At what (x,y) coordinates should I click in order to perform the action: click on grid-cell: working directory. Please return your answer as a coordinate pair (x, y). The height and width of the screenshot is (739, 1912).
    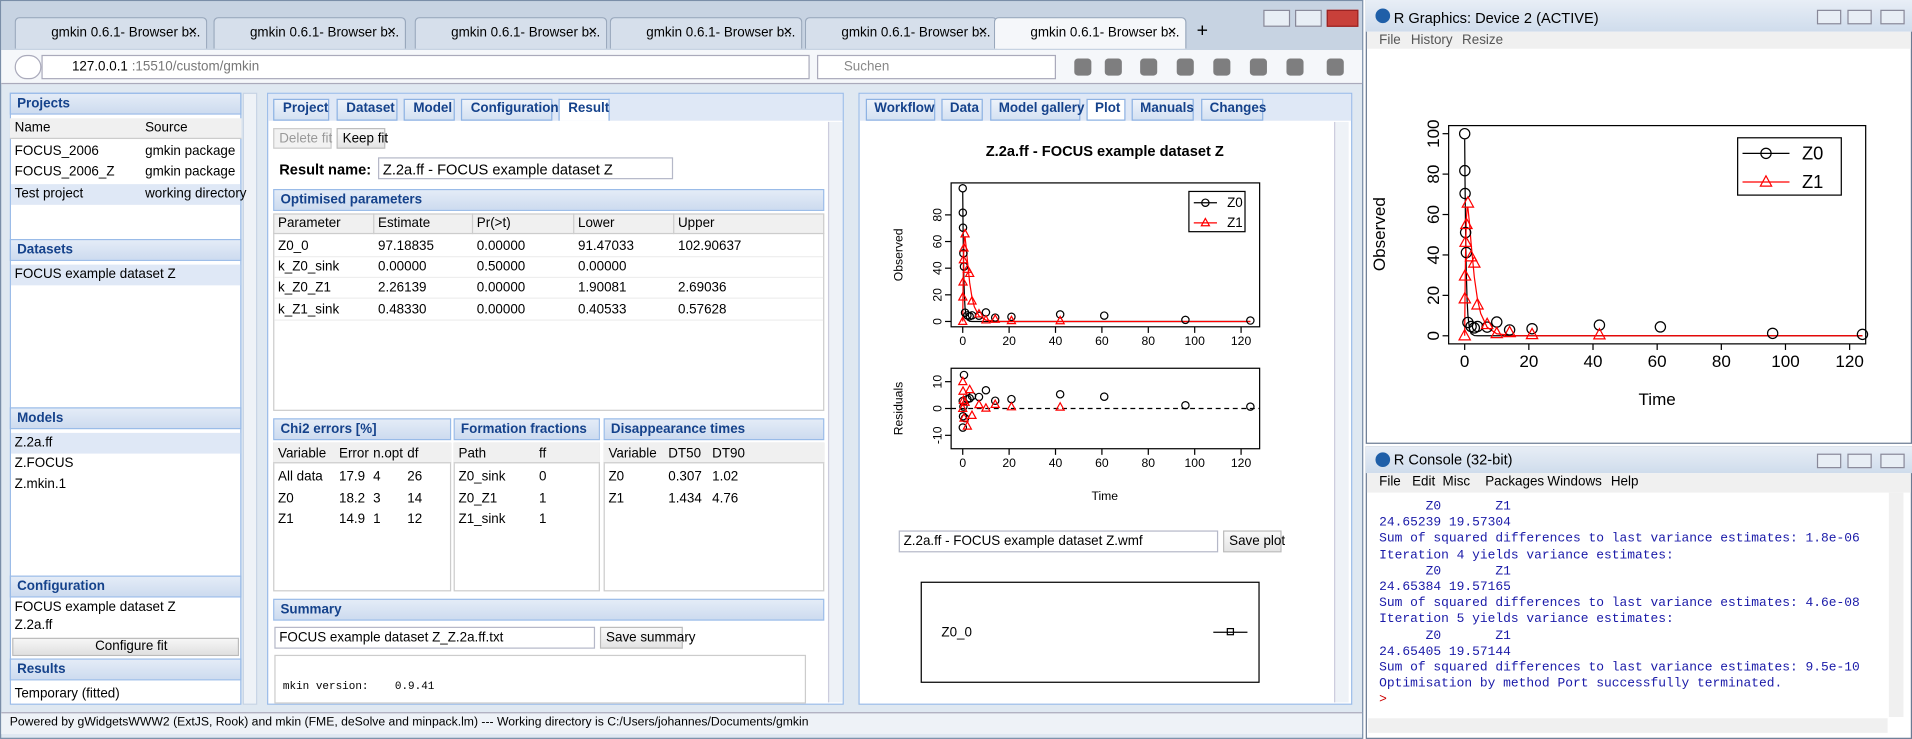
    Looking at the image, I should click on (196, 194).